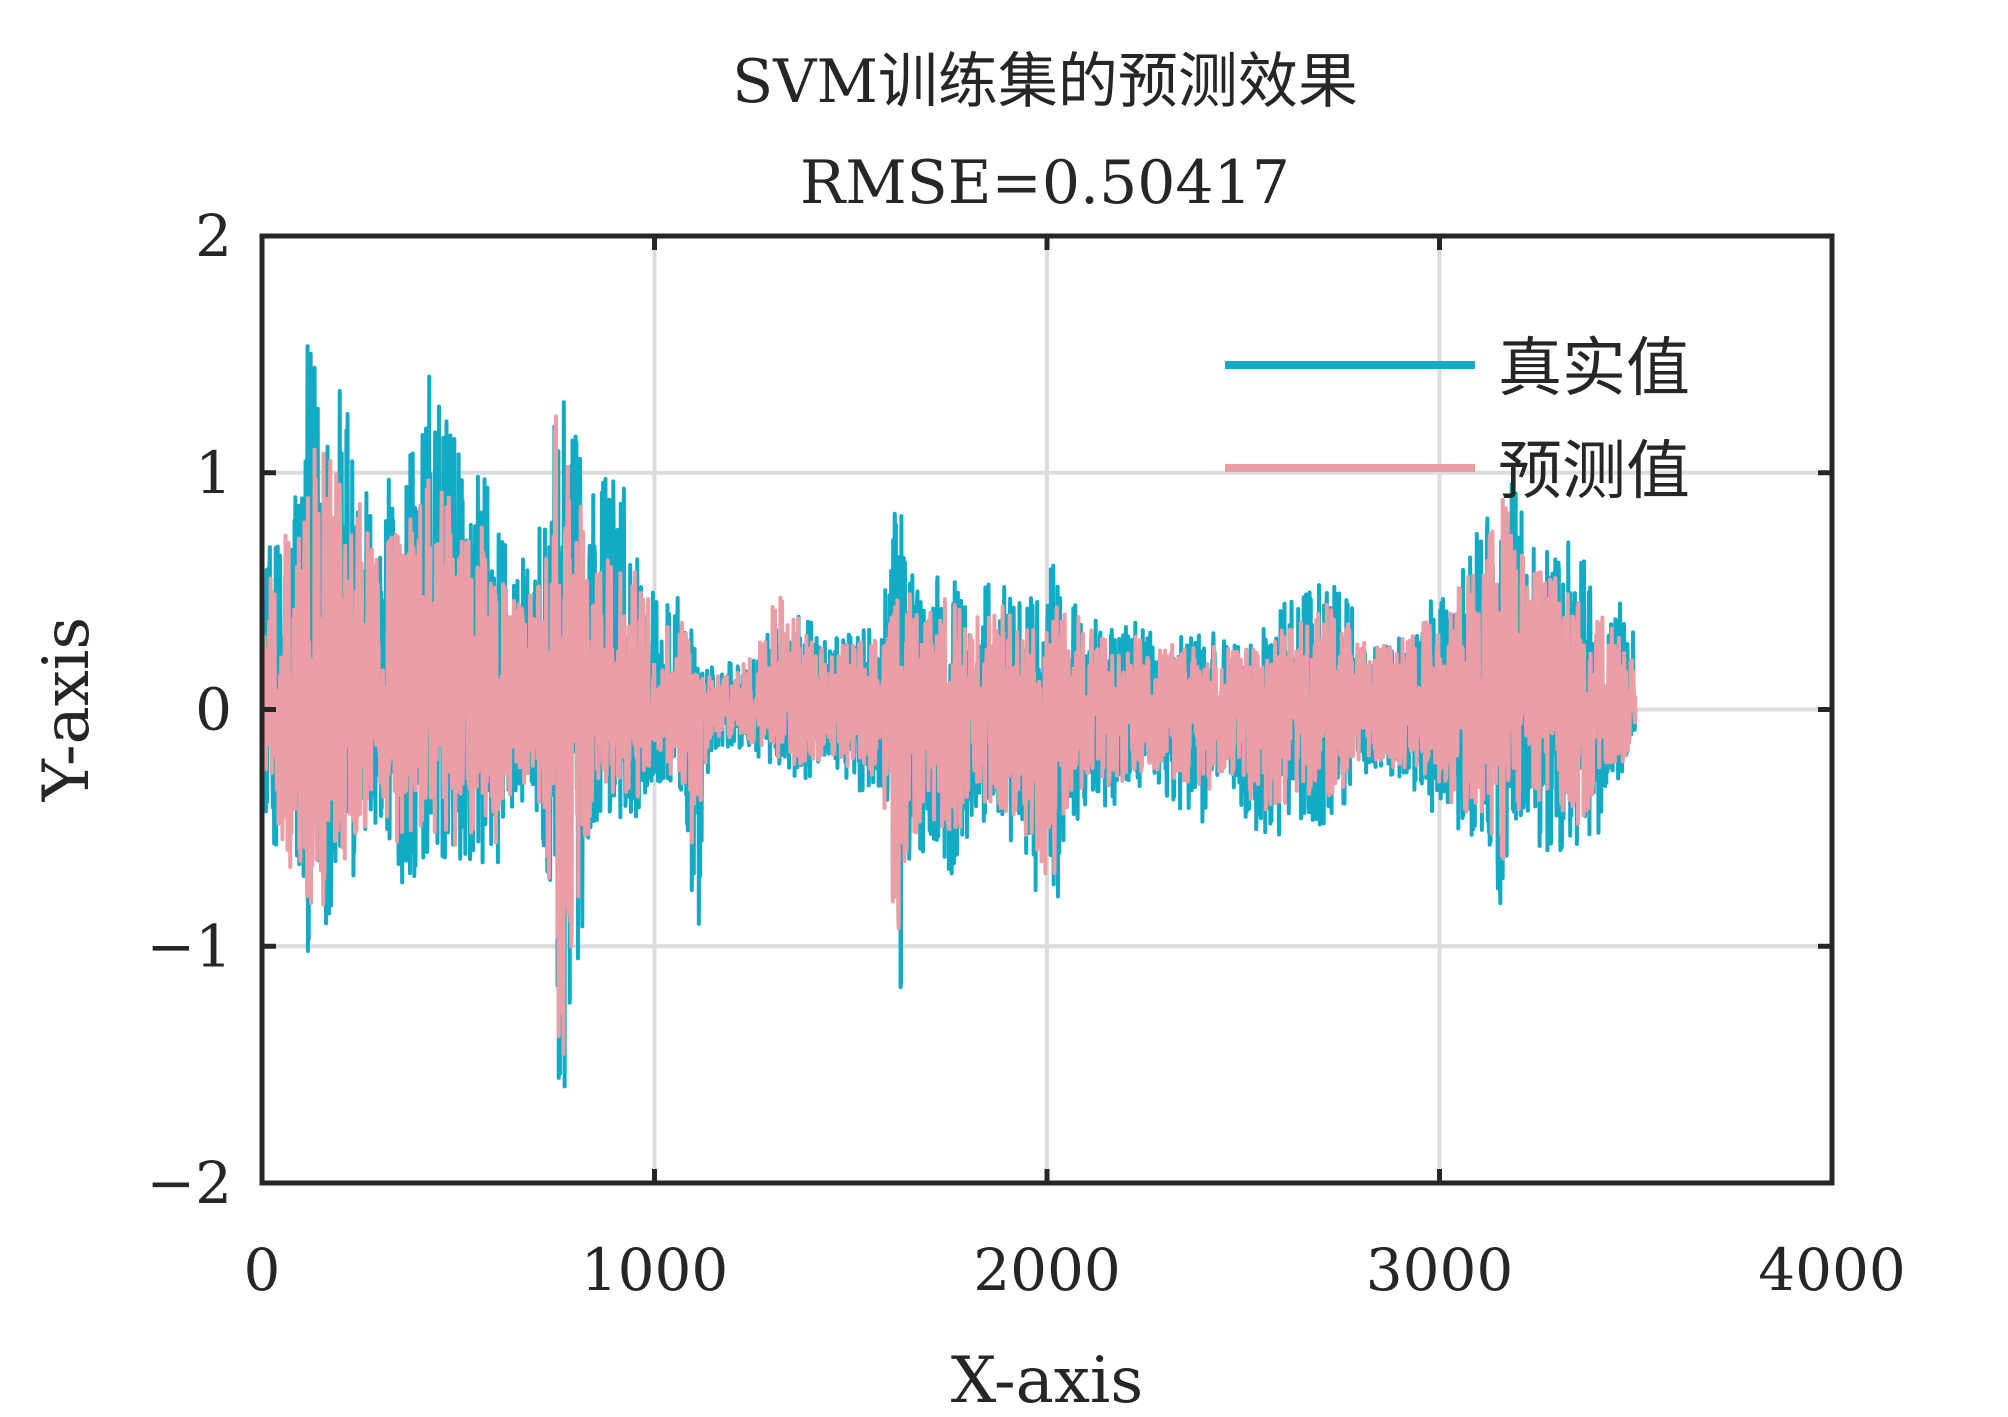  What do you see at coordinates (1045, 183) in the screenshot?
I see `chart-subtitle: RMSE=0.50417` at bounding box center [1045, 183].